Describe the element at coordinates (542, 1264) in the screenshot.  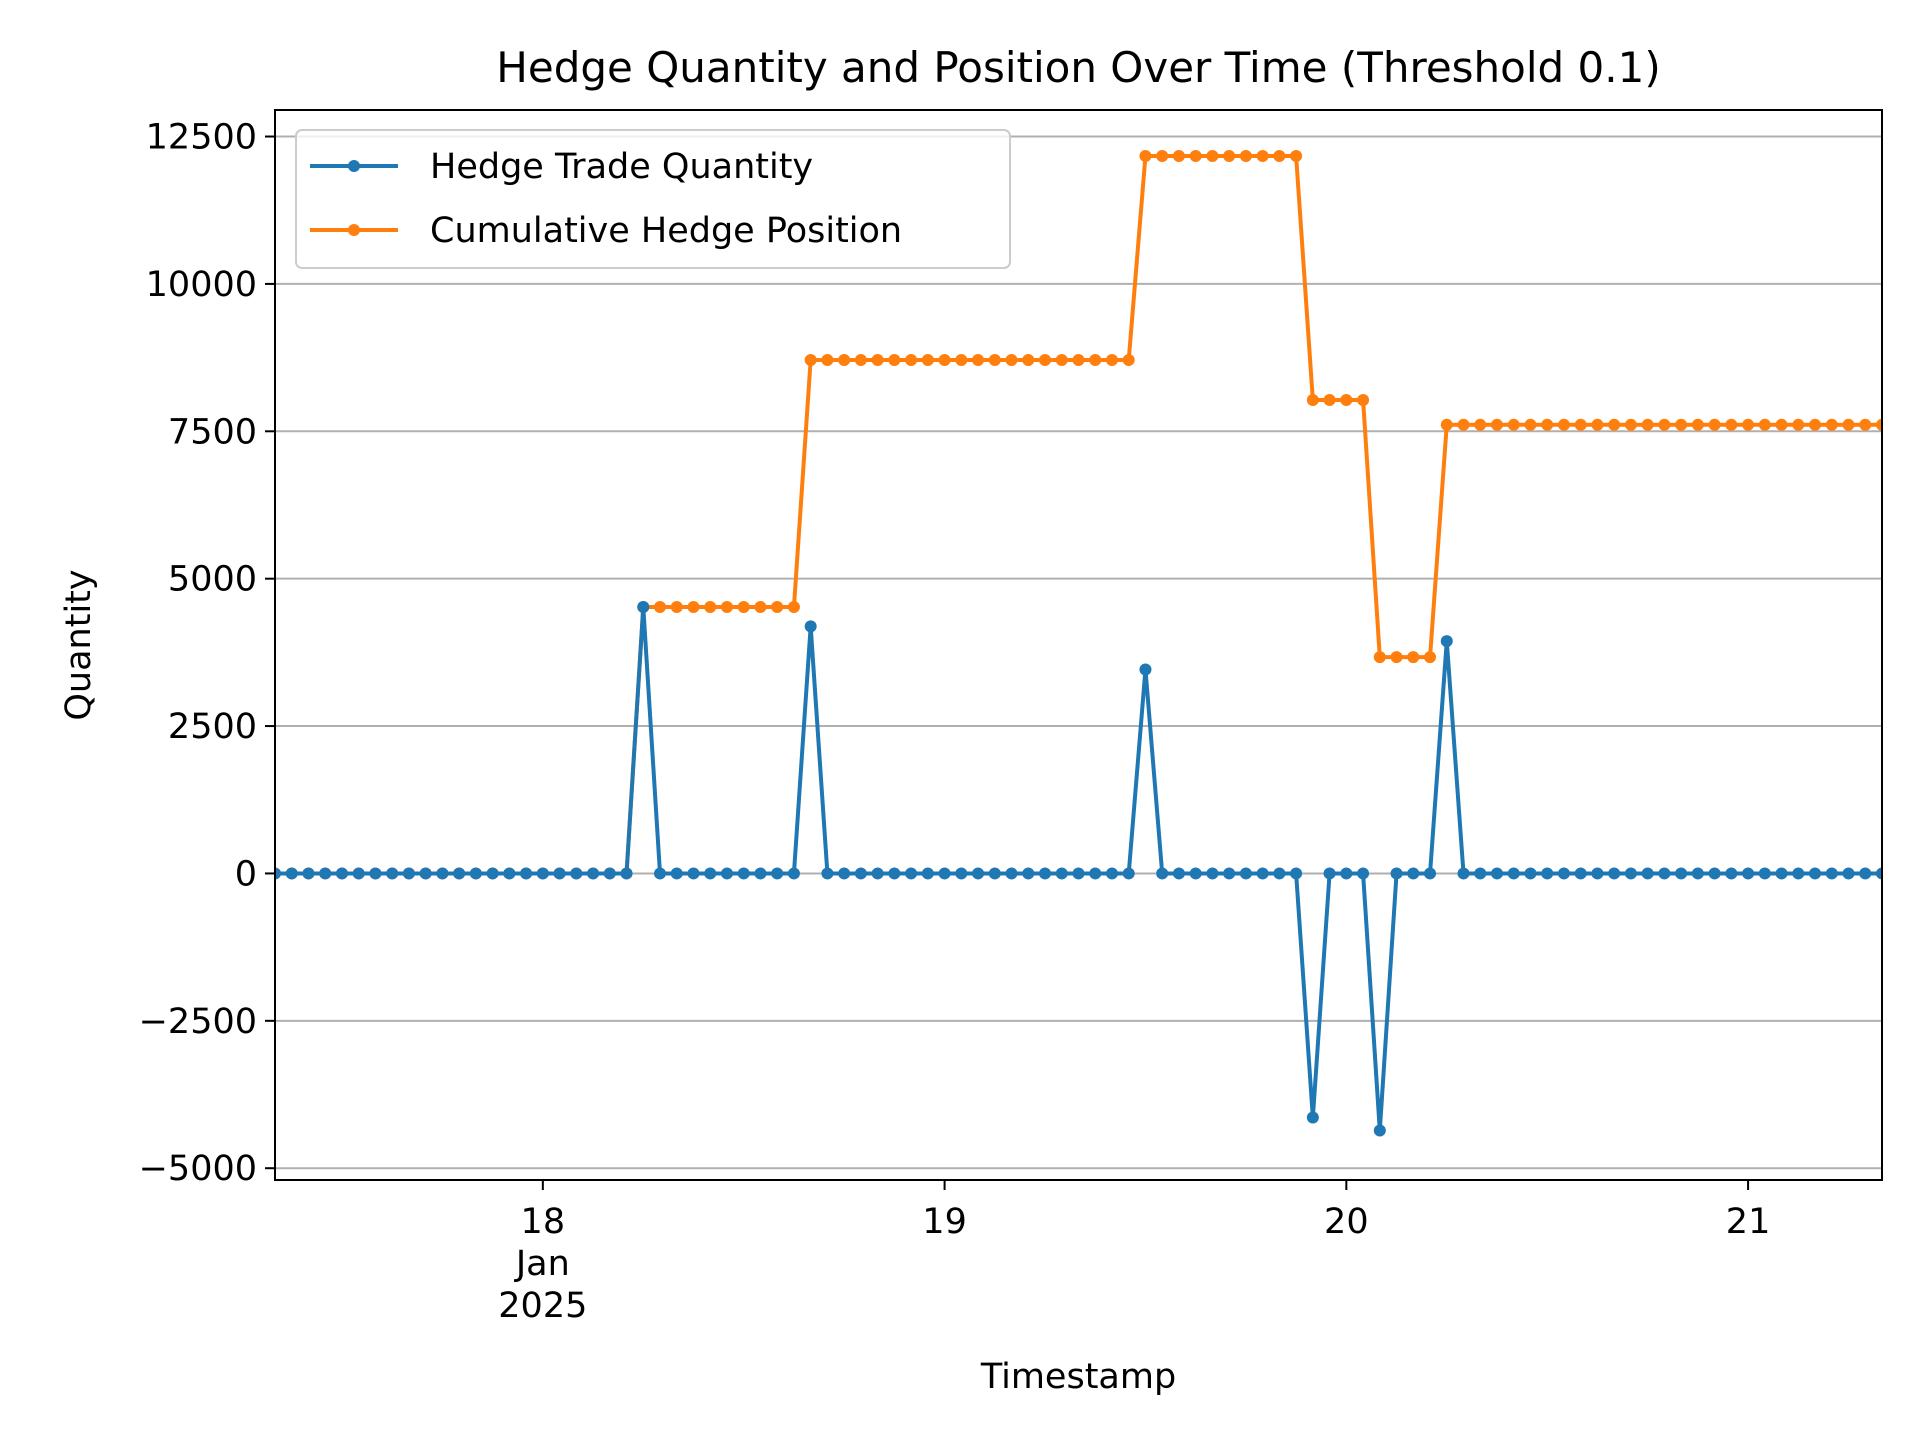
I see `x-tick-label: Jan` at that location.